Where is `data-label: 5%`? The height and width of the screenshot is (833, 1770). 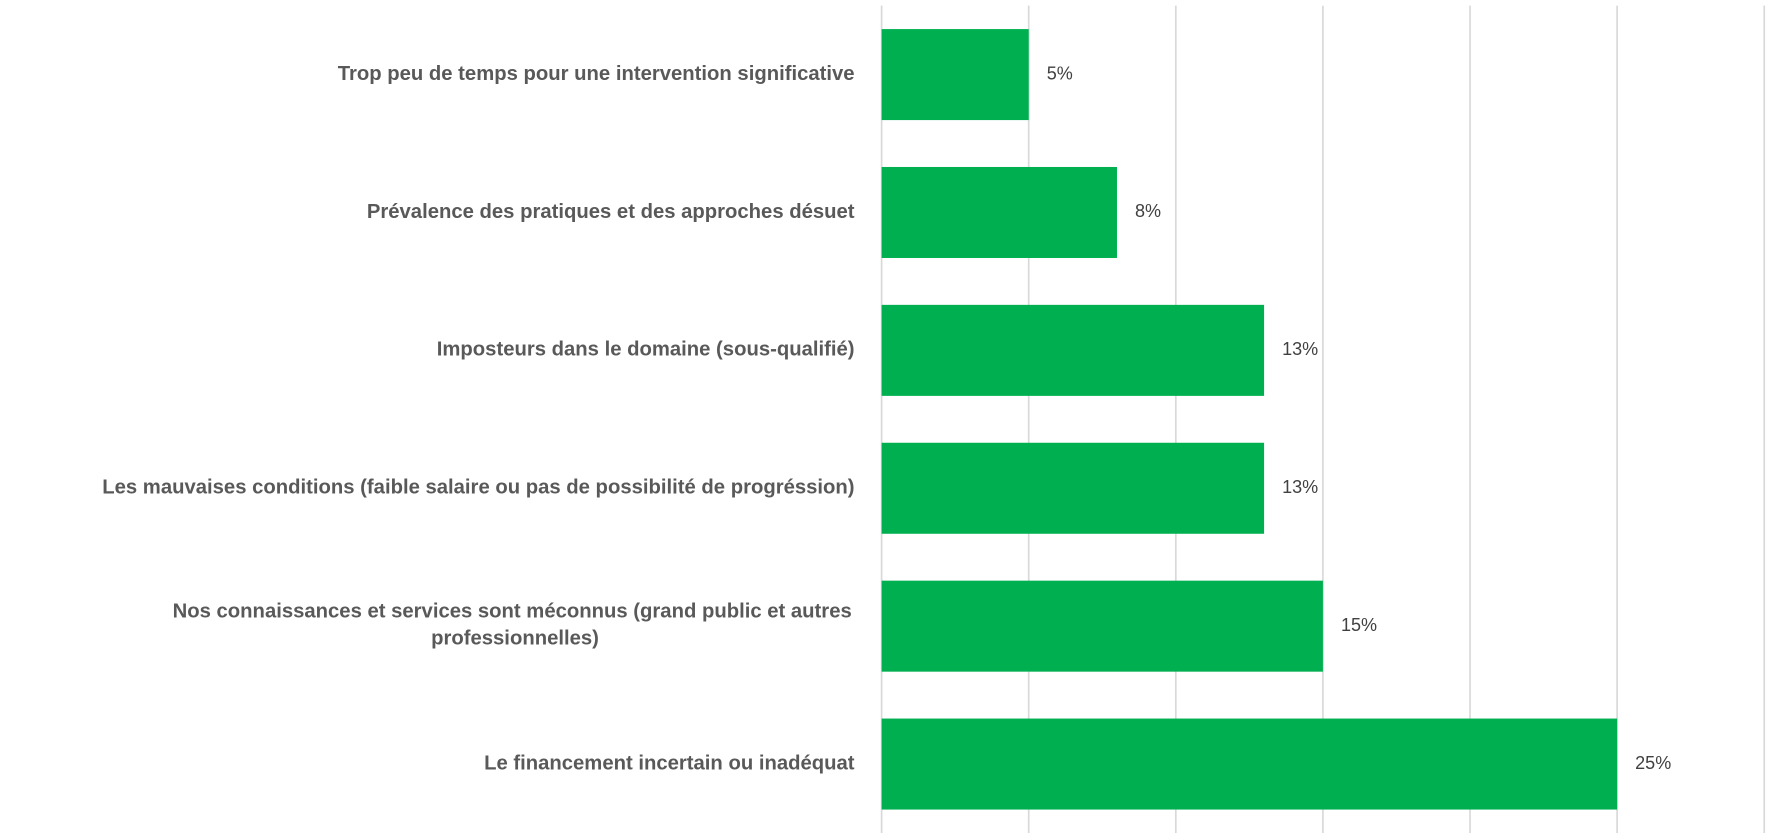 data-label: 5% is located at coordinates (1060, 73).